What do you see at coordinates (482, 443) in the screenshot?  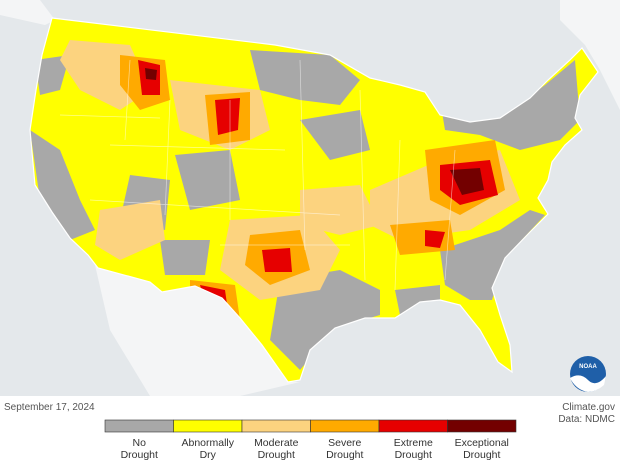 I see `legend-label: Exceptional` at bounding box center [482, 443].